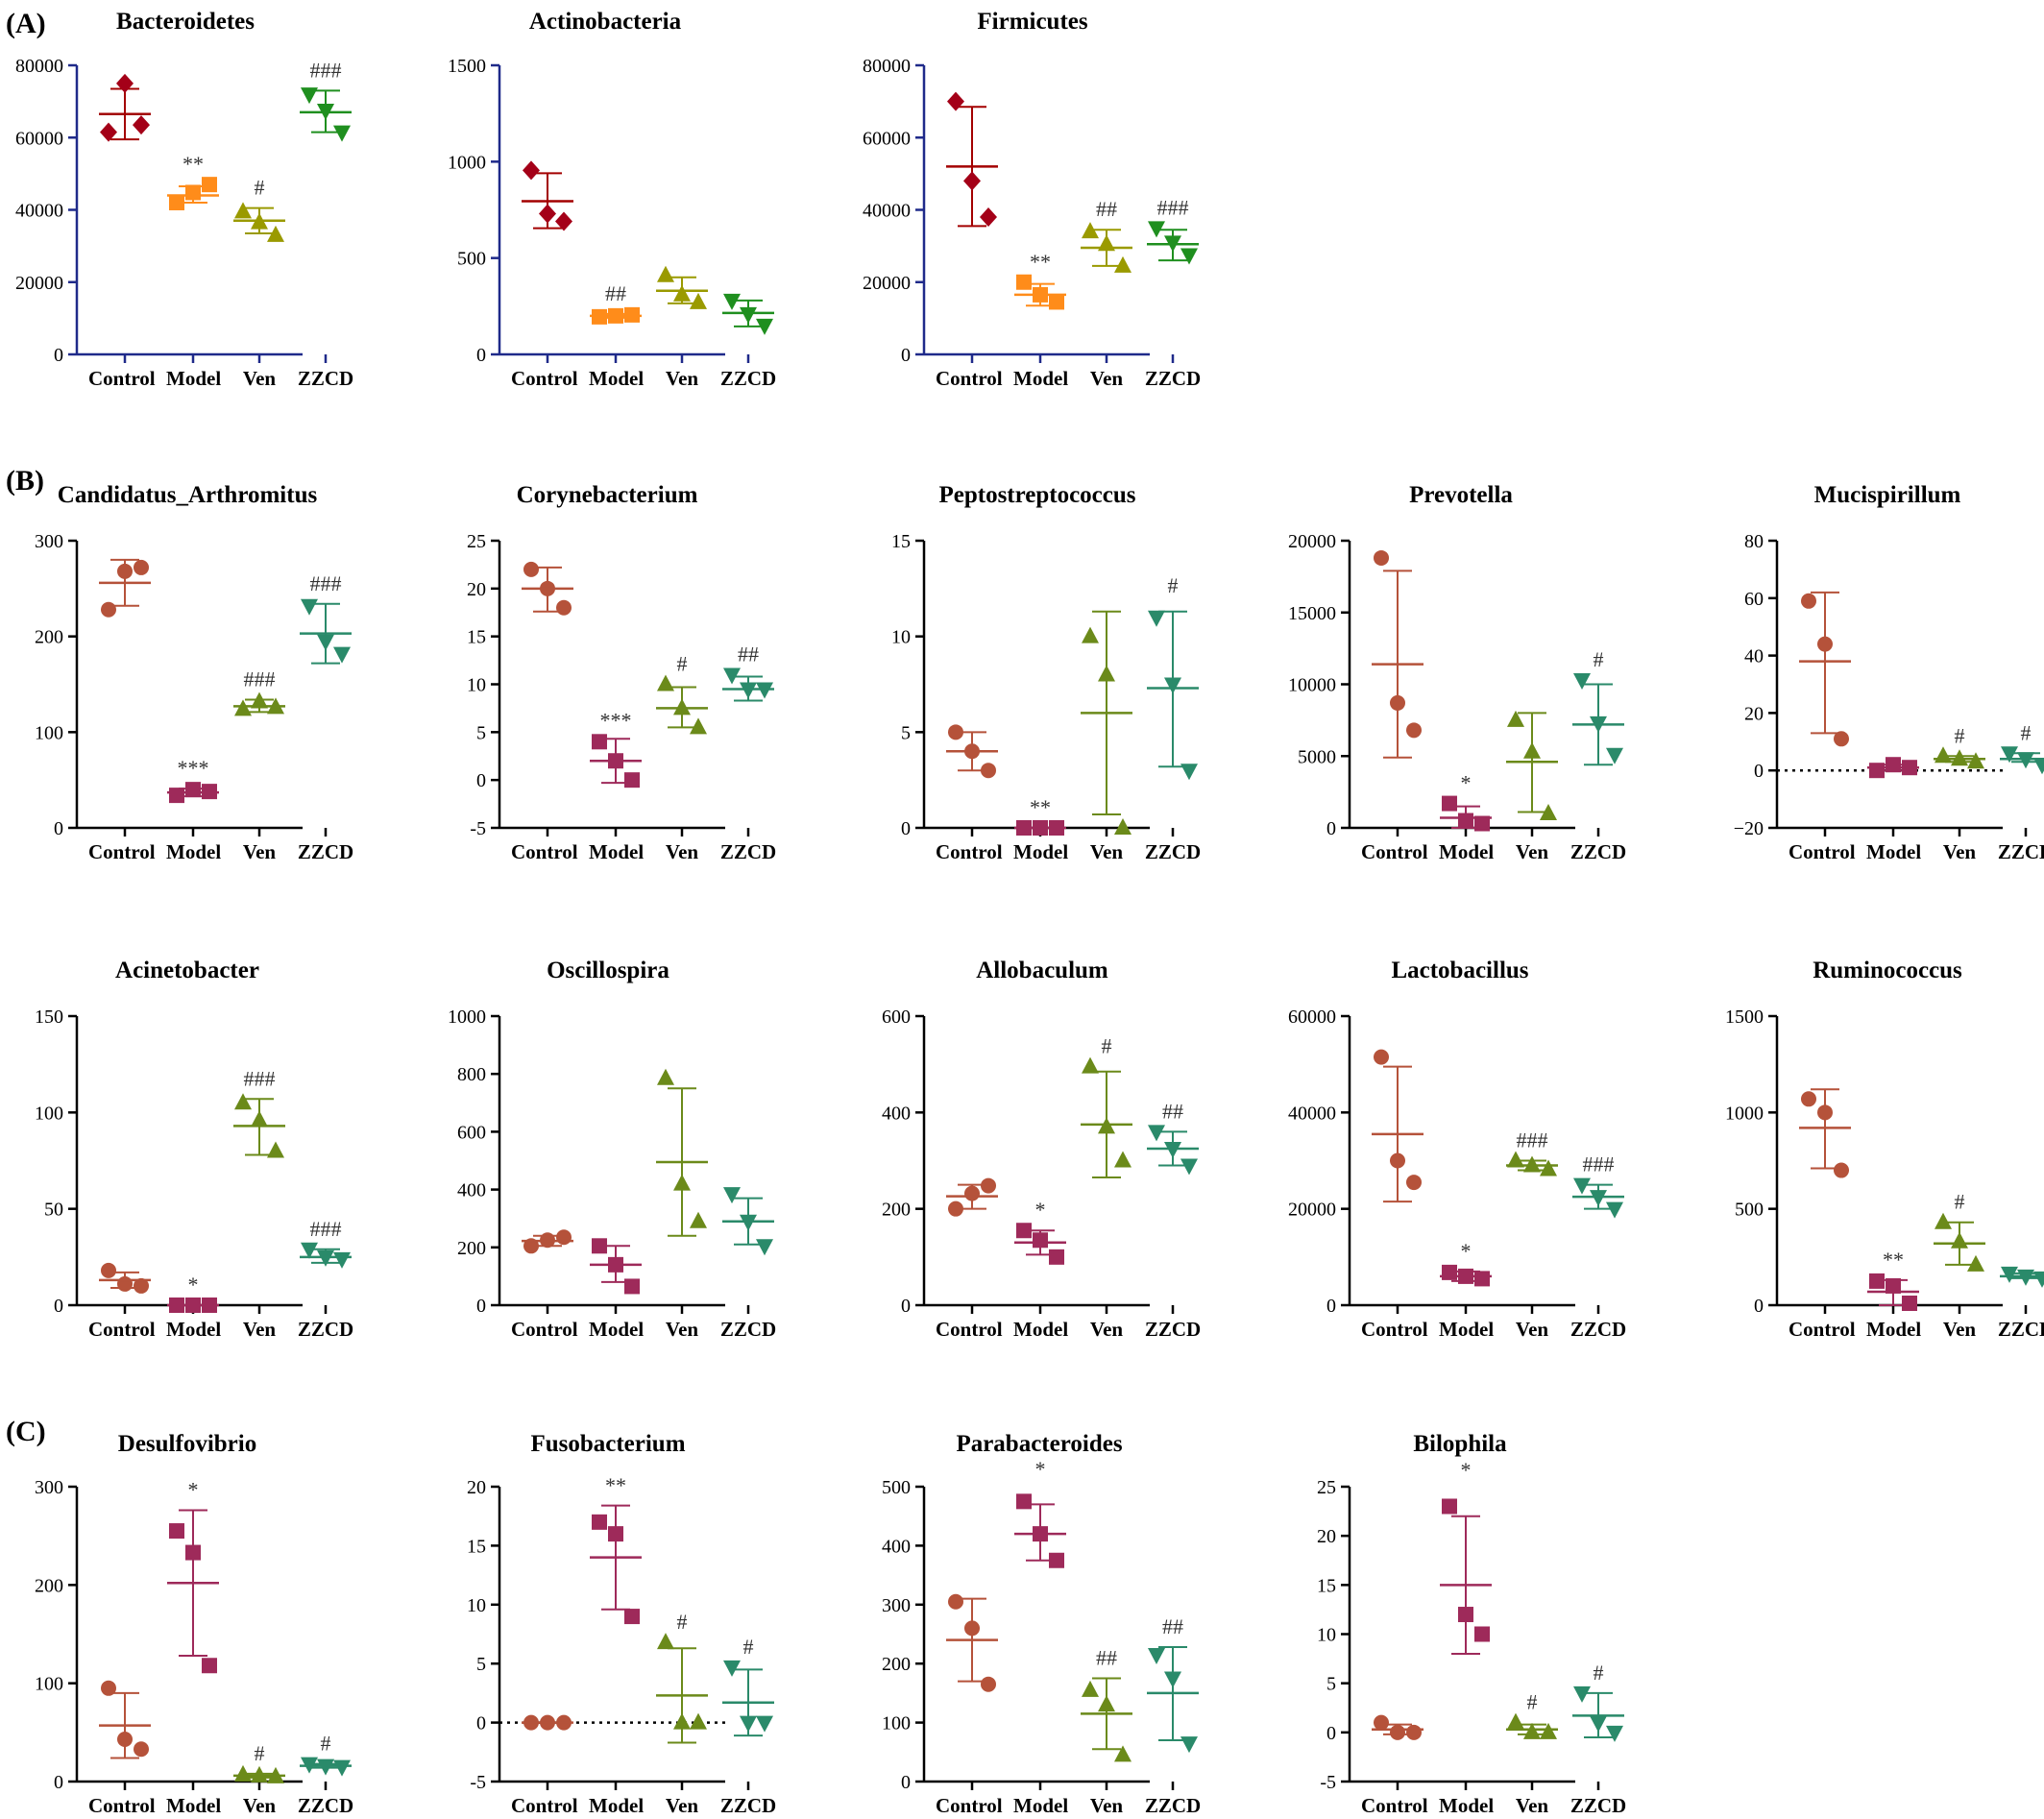 The width and height of the screenshot is (2044, 1819). Describe the element at coordinates (188, 495) in the screenshot. I see `chart-title: Candidatus_Arthromitus` at that location.